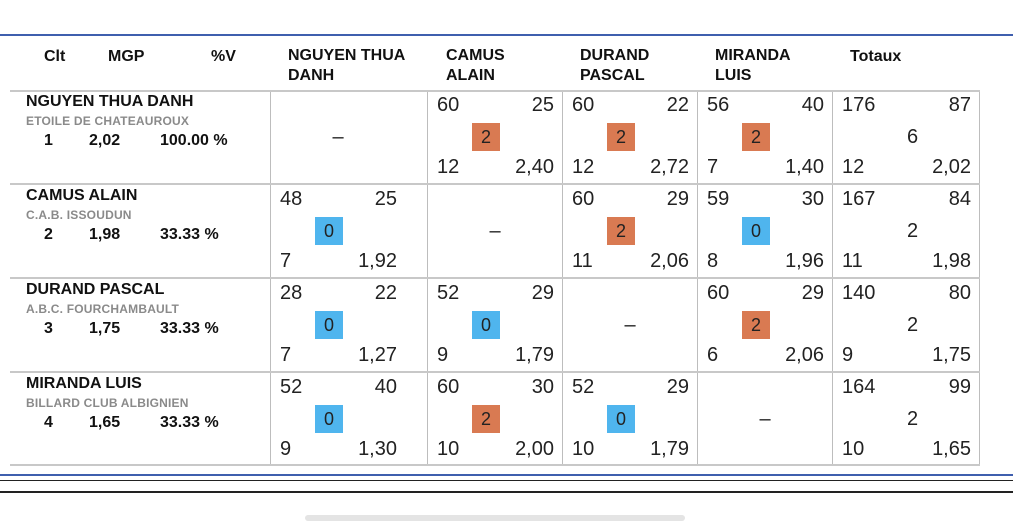 This screenshot has height=521, width=1013. I want to click on bottom-rule-thick, so click(506, 492).